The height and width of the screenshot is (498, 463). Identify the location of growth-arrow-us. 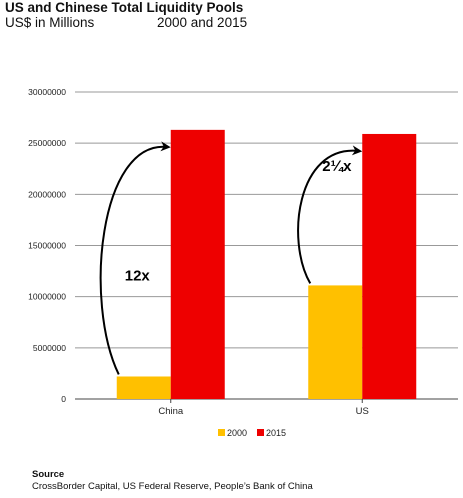
(330, 214).